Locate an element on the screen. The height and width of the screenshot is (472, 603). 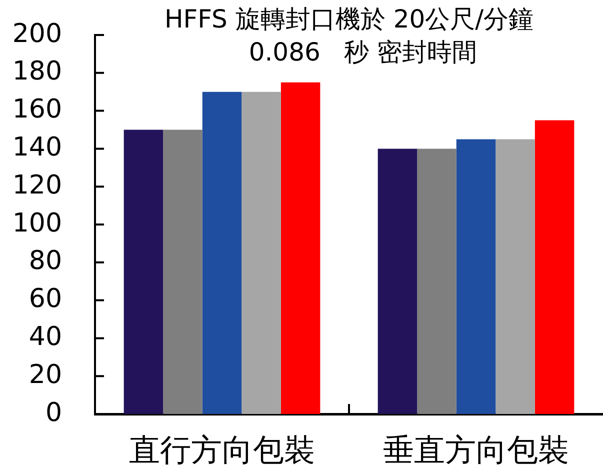
y-tick-label: 140 is located at coordinates (37, 147).